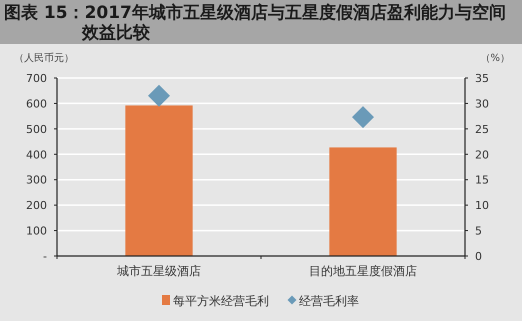 This screenshot has width=522, height=321. What do you see at coordinates (261, 22) in the screenshot?
I see `chart-title: 图表 15：2017年城市五星级酒店与五星度假酒店盈利能力与空间效益比较` at bounding box center [261, 22].